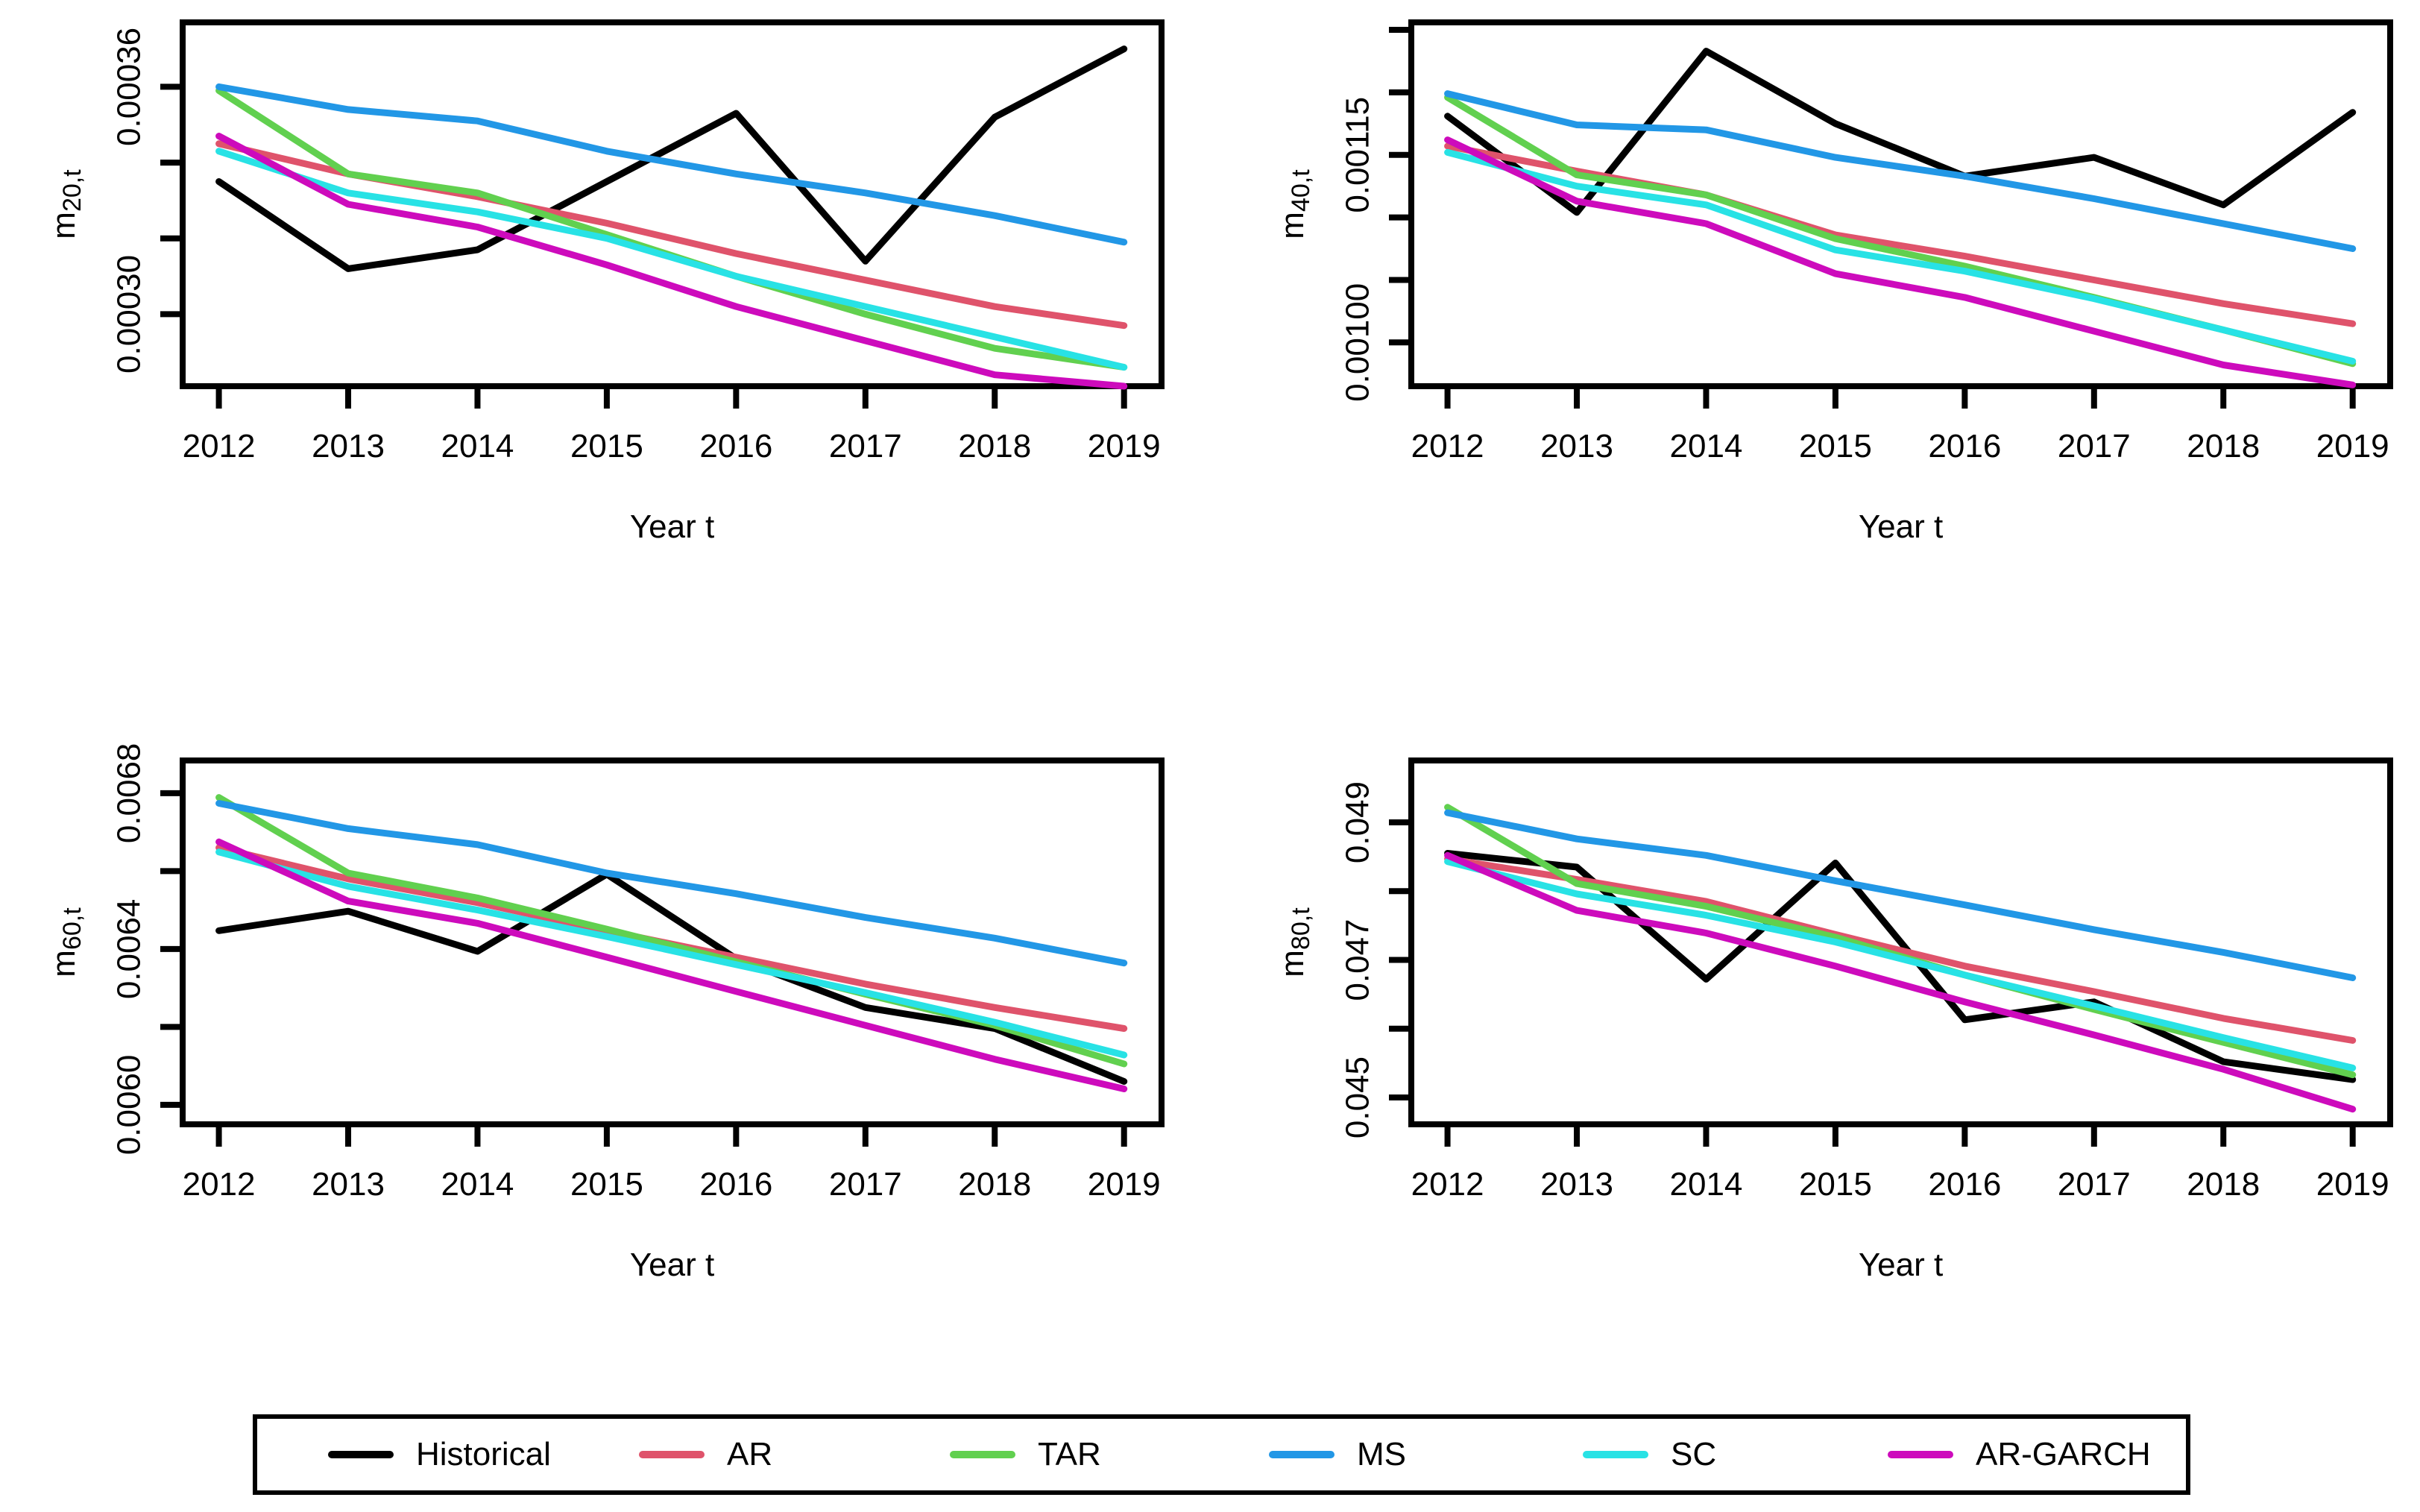 This screenshot has width=2420, height=1512. Describe the element at coordinates (66, 204) in the screenshot. I see `y-axis-title: m20,t` at that location.